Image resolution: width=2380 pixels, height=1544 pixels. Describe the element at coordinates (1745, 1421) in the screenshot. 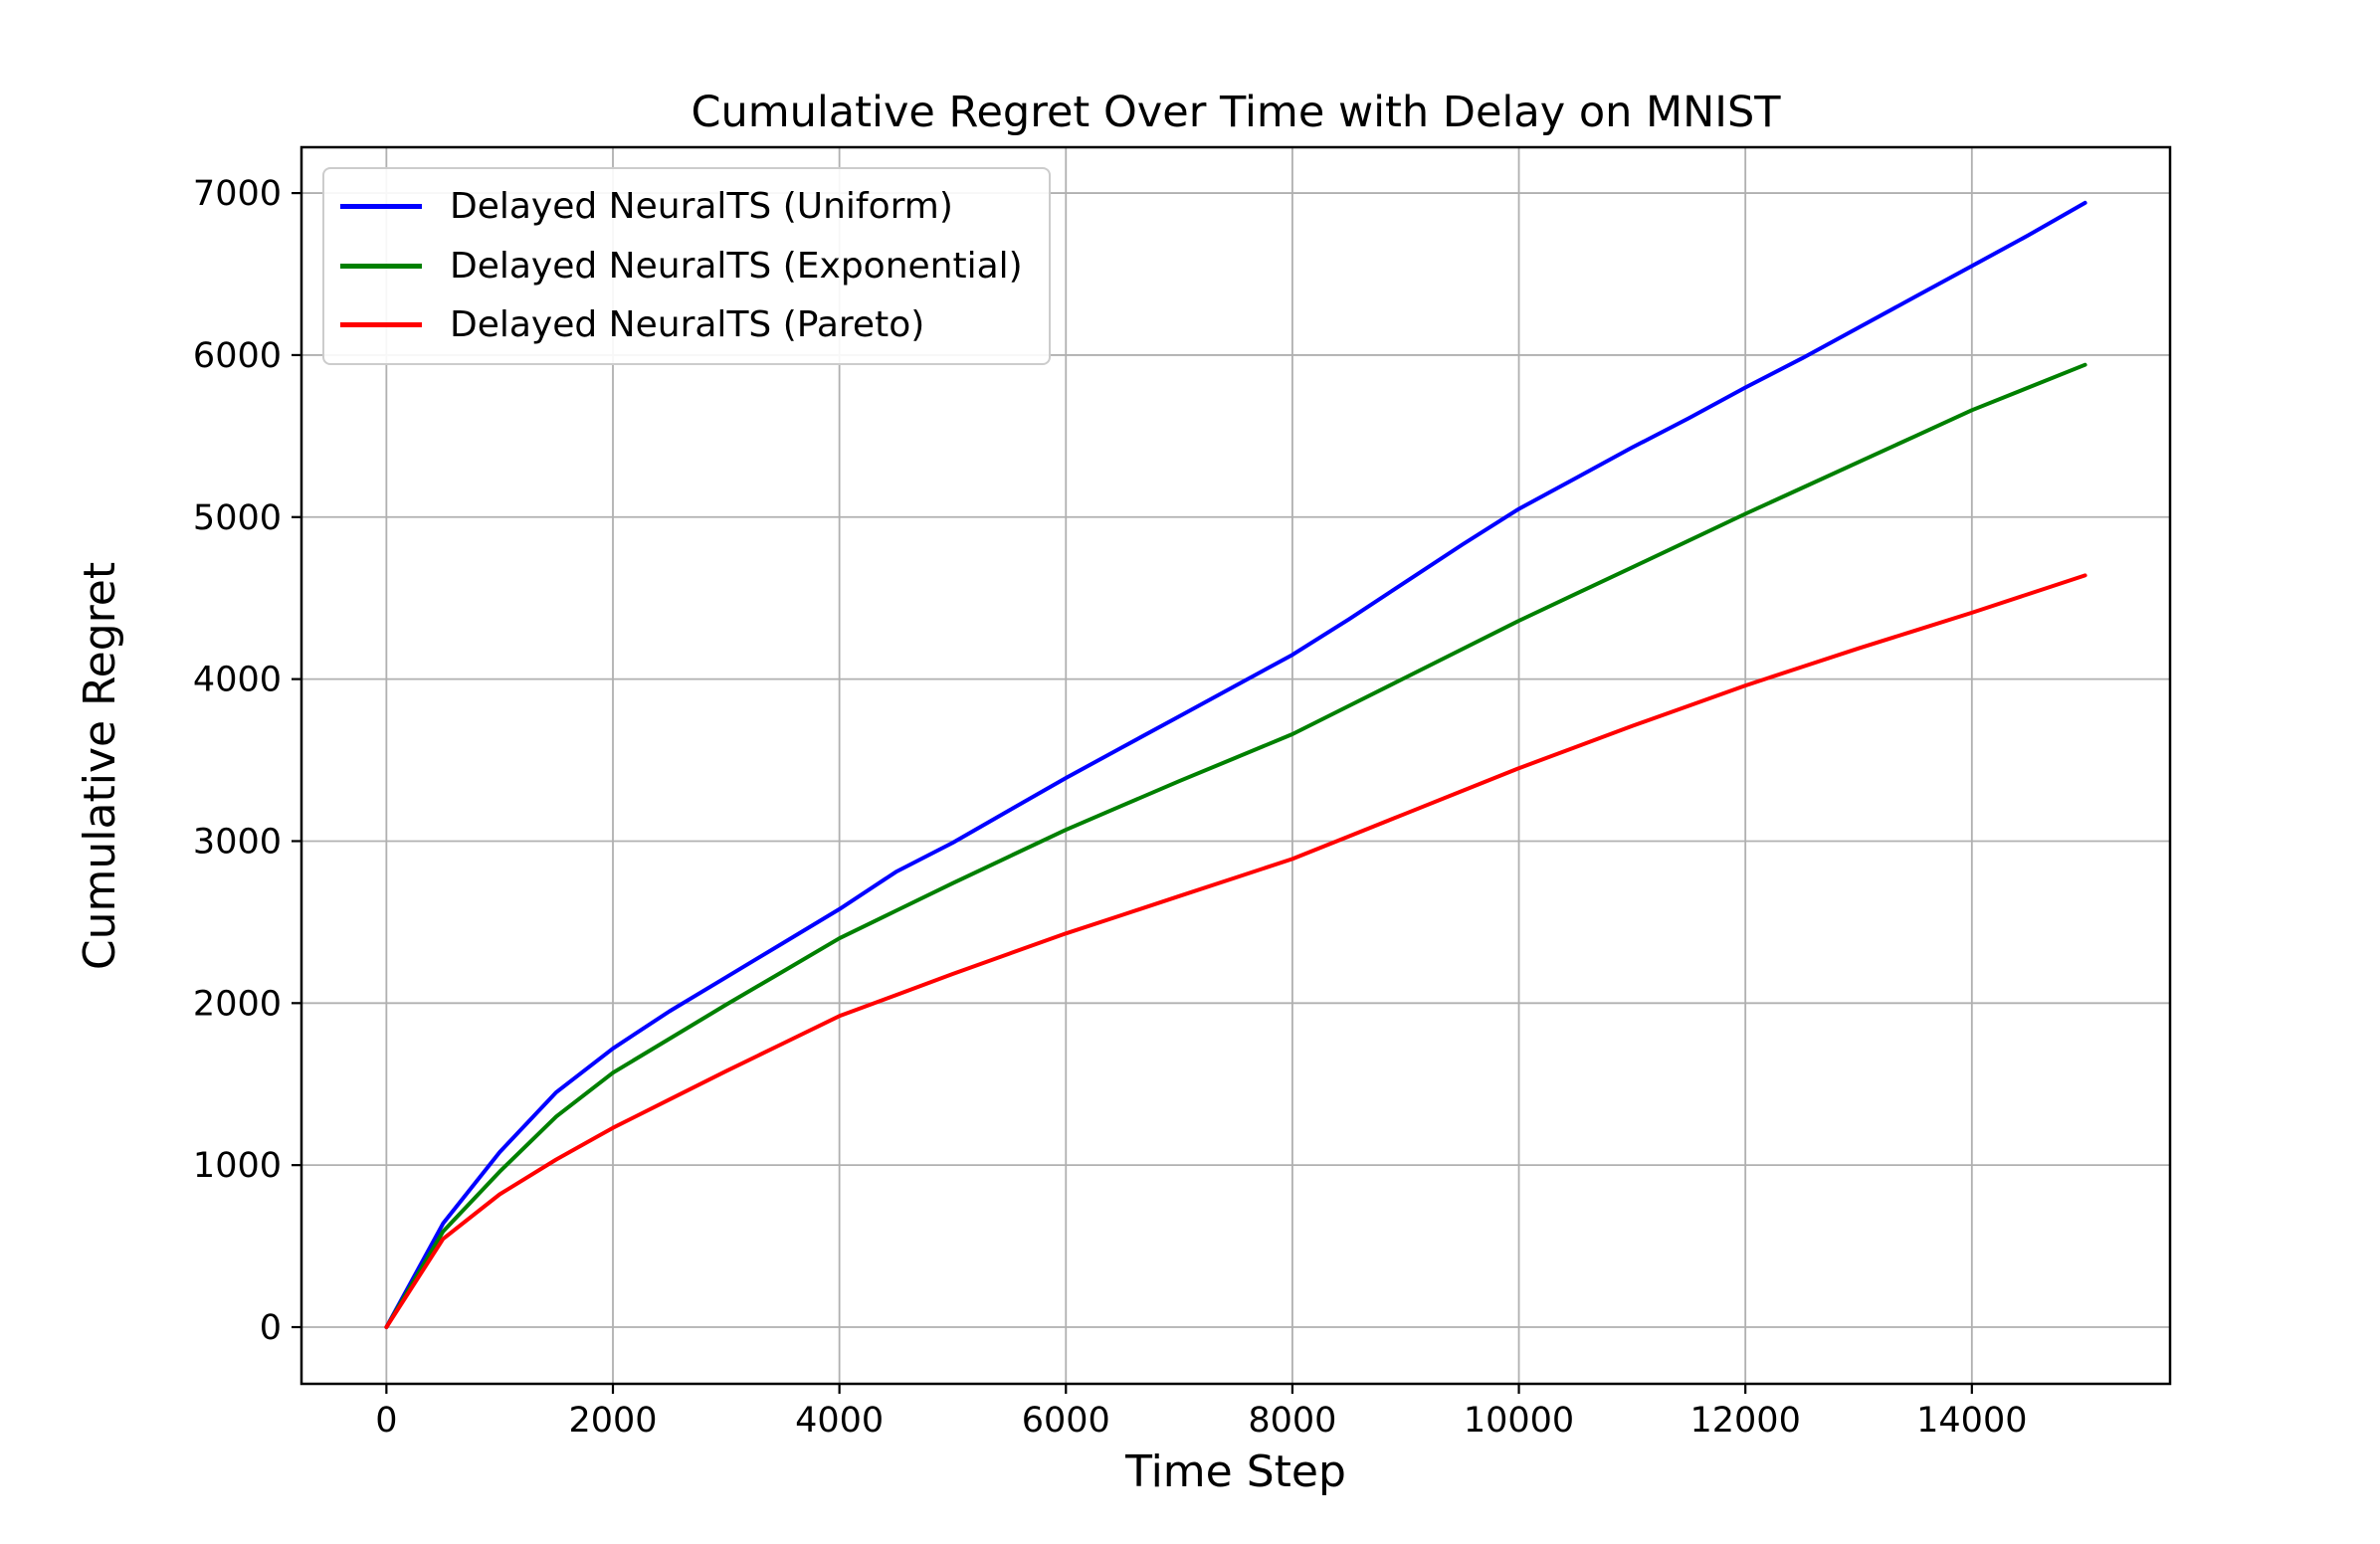

I see `x-tick-label: 12000` at that location.